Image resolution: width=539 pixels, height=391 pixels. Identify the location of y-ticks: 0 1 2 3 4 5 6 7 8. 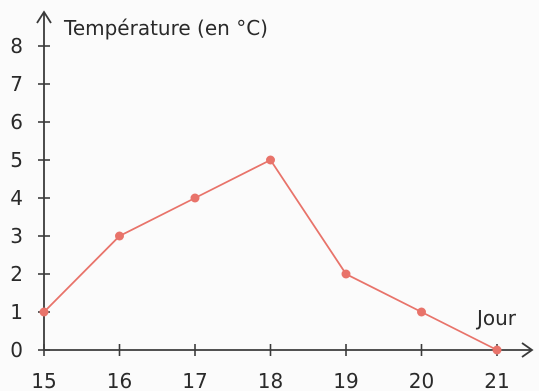
(30, 198).